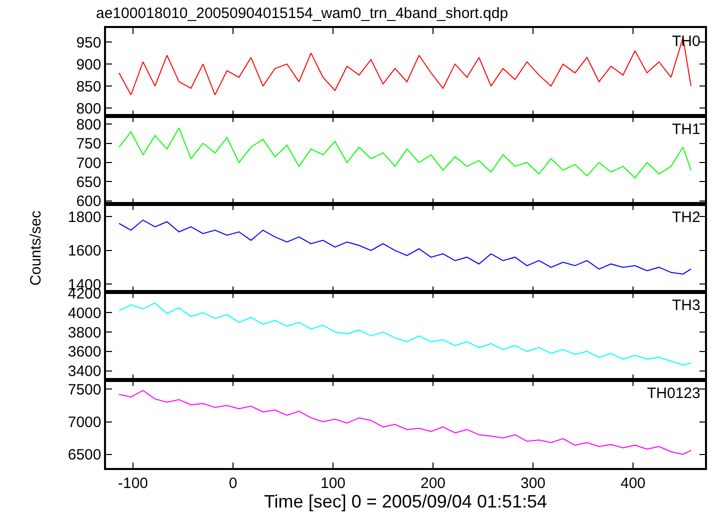 Image resolution: width=717 pixels, height=516 pixels. I want to click on text: TH2, so click(686, 217).